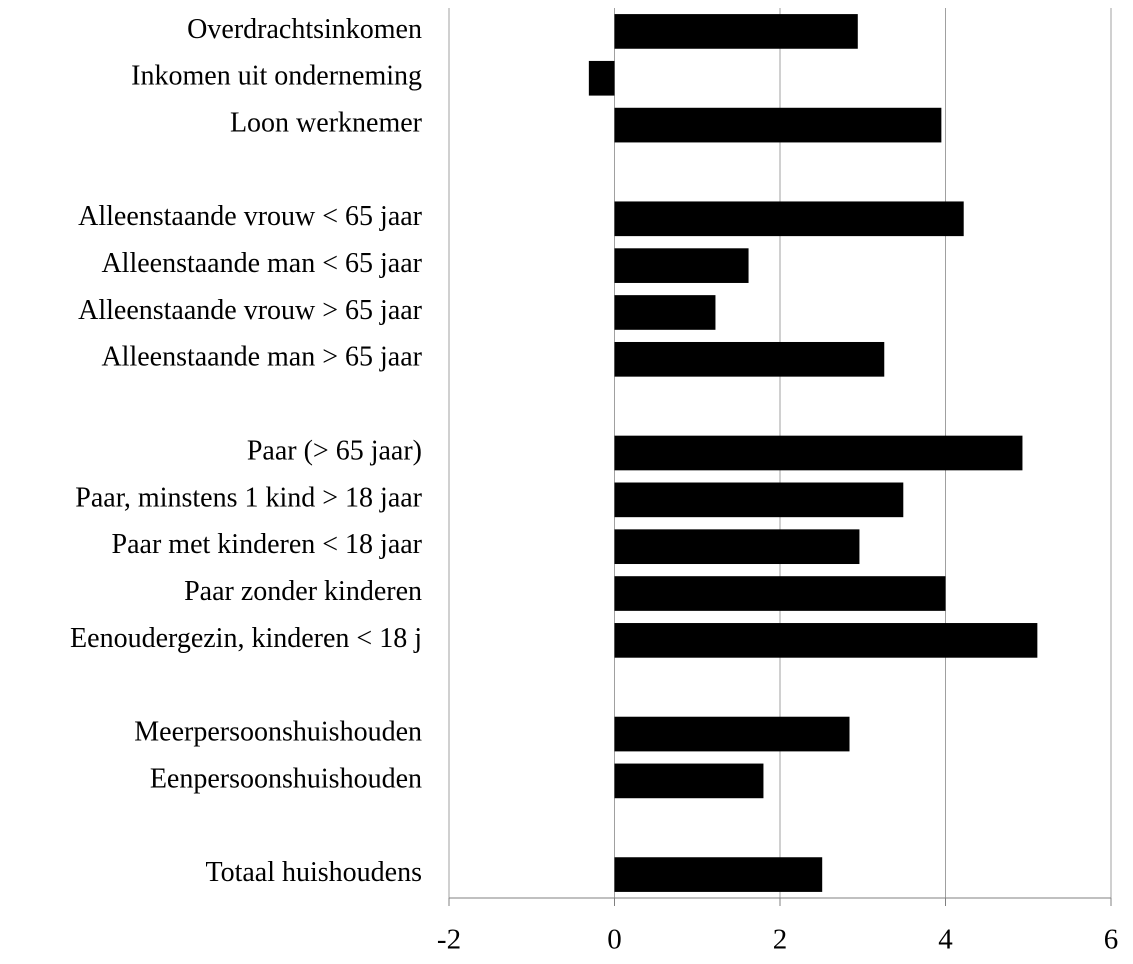  Describe the element at coordinates (945, 940) in the screenshot. I see `x-tick-label: 4` at that location.